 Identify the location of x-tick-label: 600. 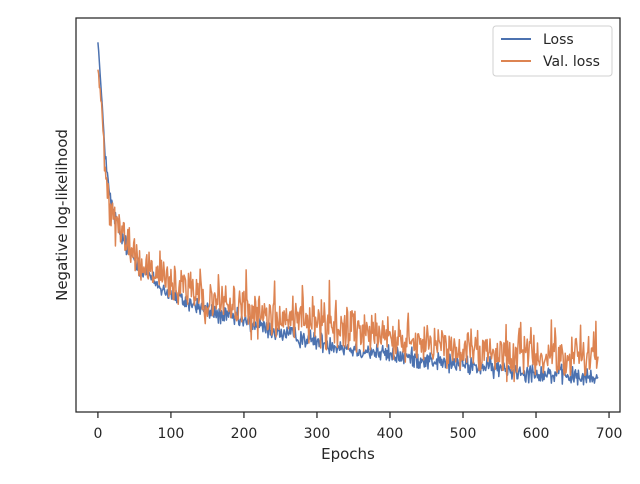
(536, 434).